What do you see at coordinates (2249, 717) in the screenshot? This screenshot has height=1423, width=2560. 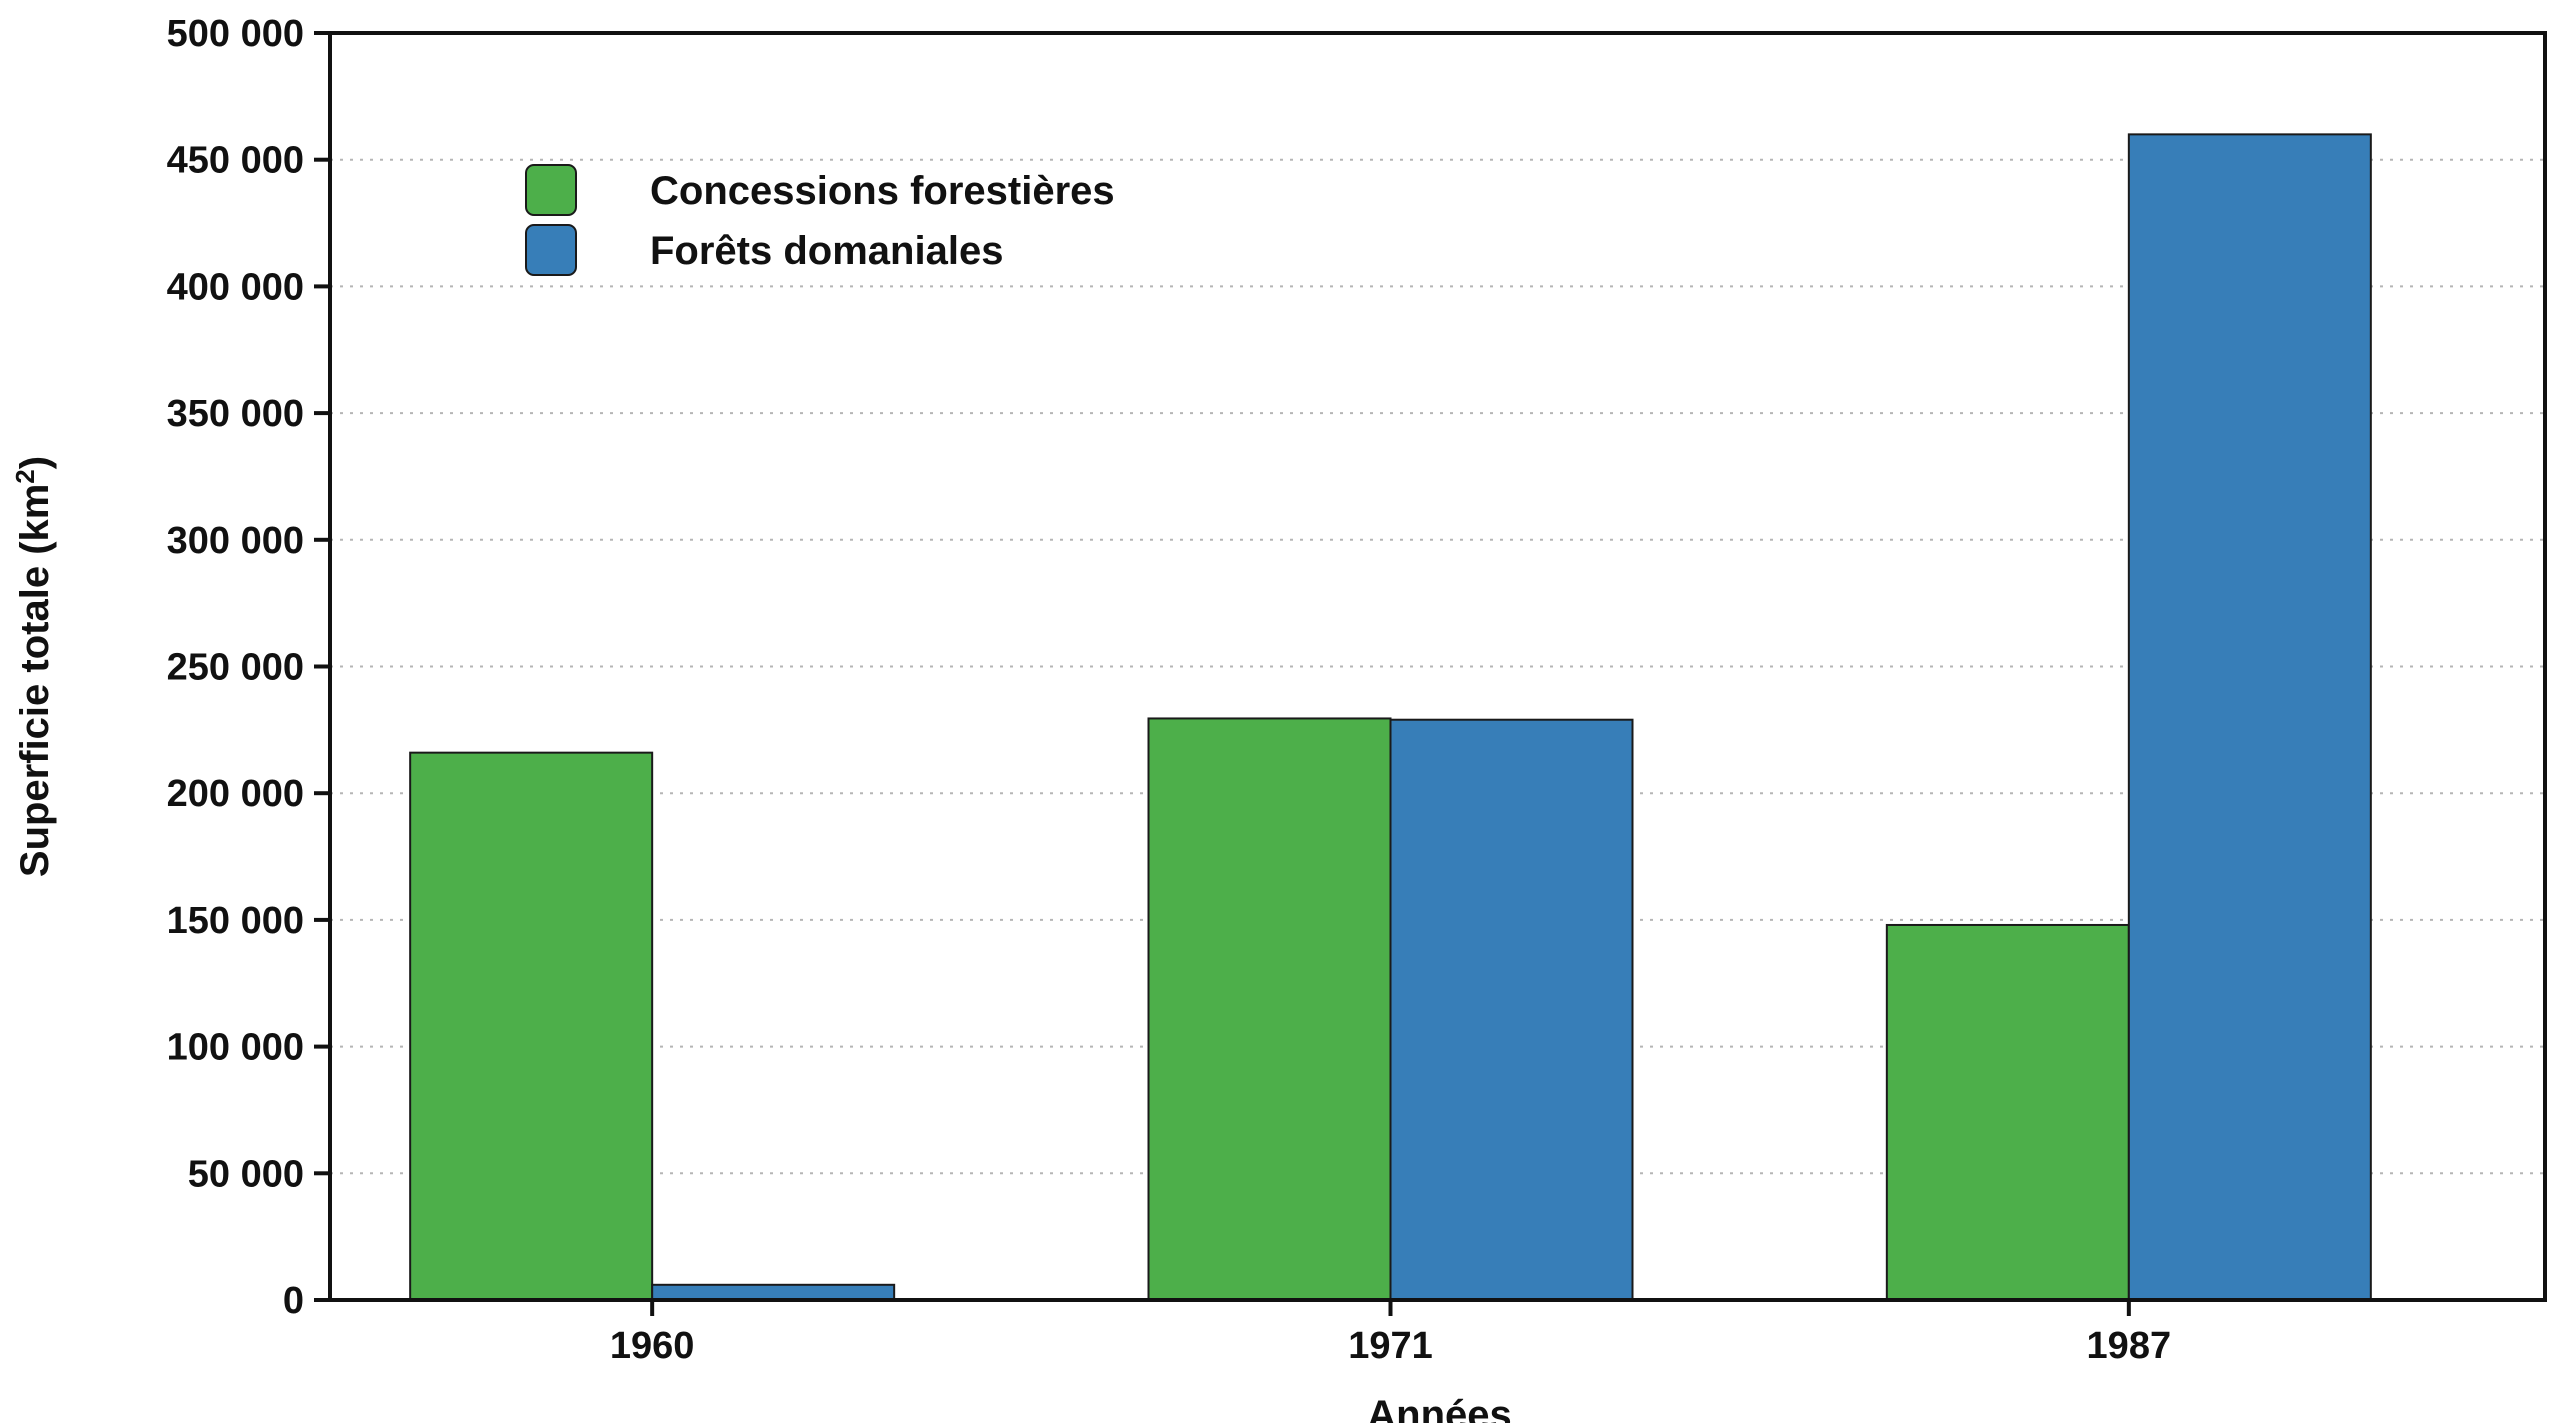 I see `bar-forets-1987` at bounding box center [2249, 717].